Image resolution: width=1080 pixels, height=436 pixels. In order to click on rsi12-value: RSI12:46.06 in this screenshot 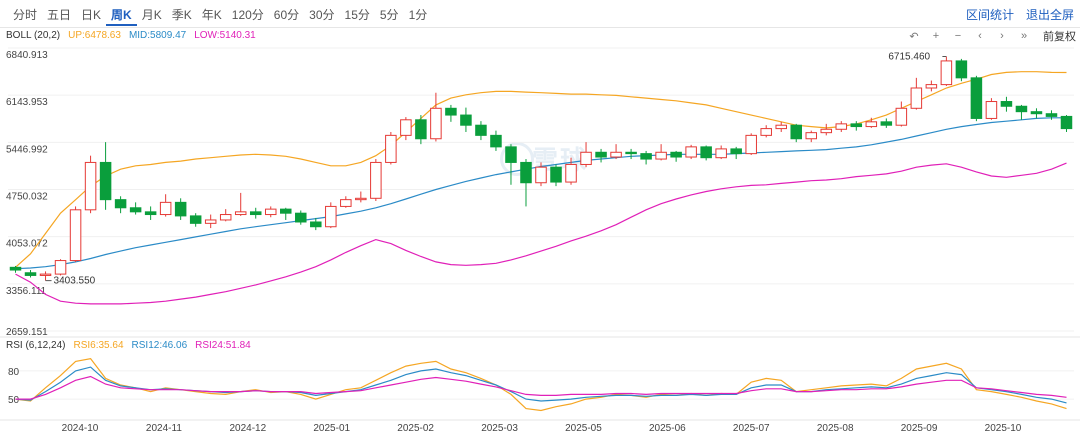, I will do `click(159, 345)`.